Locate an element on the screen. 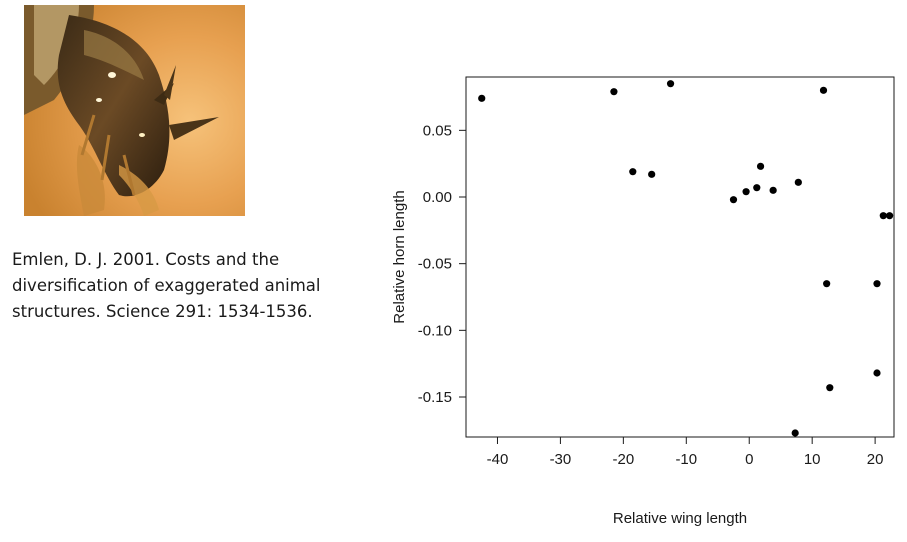 The image size is (907, 542). y-tick-label: 0.05 is located at coordinates (437, 130).